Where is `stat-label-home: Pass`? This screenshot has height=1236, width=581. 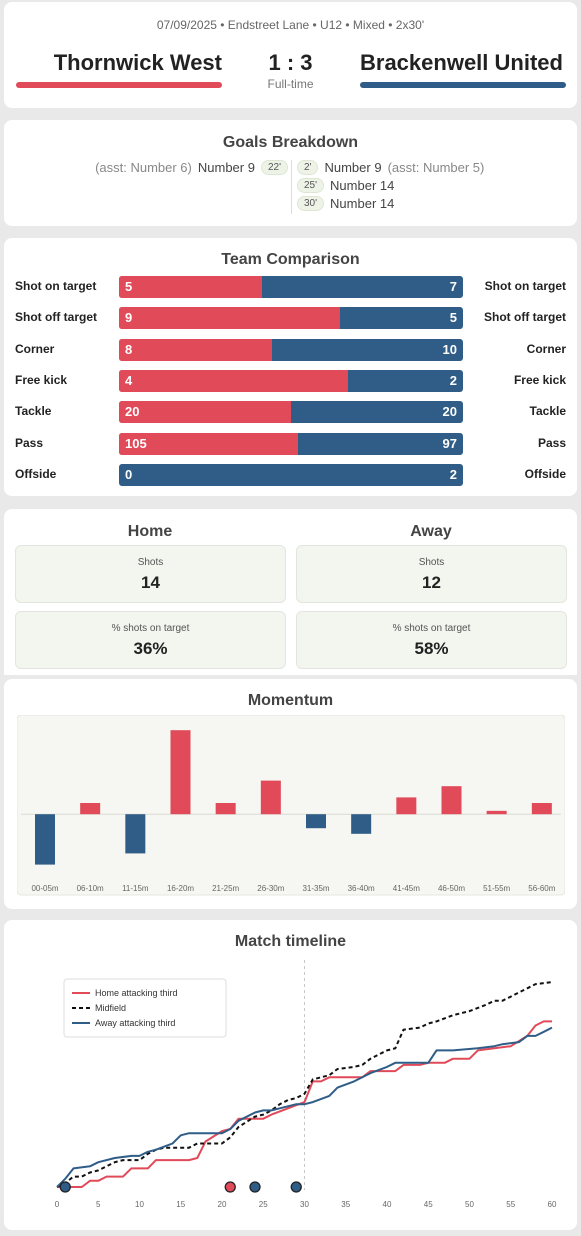
stat-label-home: Pass is located at coordinates (29, 442).